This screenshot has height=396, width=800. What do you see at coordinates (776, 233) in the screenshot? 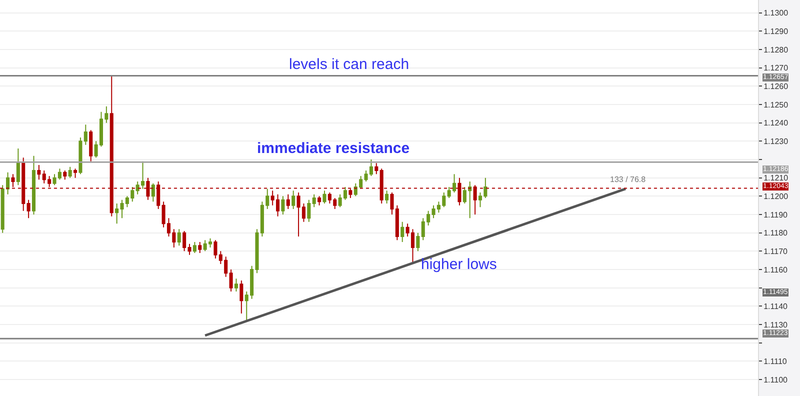
I see `y-tick-label: 1.1180` at bounding box center [776, 233].